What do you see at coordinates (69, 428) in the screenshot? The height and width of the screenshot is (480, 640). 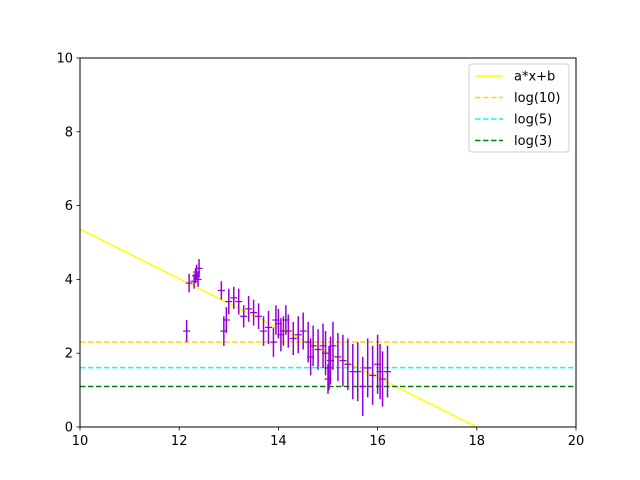 I see `y-tick-label: 0` at bounding box center [69, 428].